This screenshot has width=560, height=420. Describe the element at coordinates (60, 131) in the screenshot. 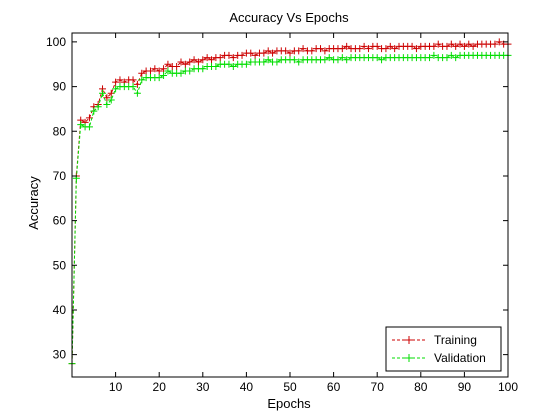

I see `y-tick-label: 80` at that location.